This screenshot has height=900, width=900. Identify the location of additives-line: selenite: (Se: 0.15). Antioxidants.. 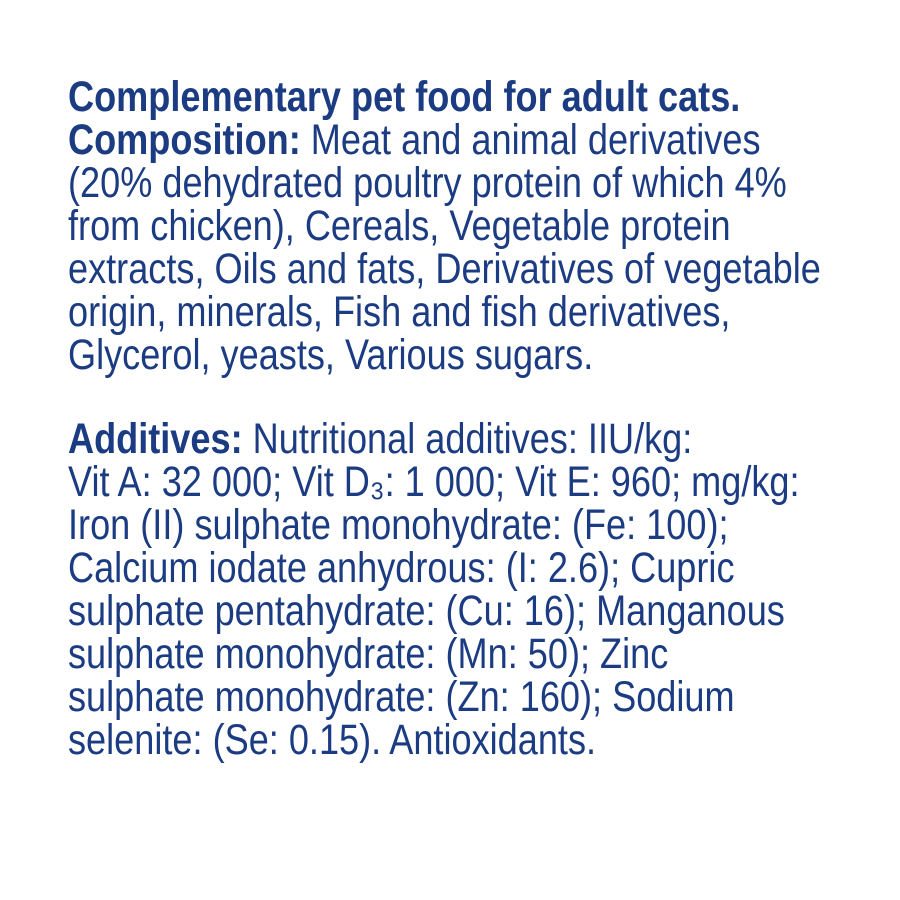
(332, 740).